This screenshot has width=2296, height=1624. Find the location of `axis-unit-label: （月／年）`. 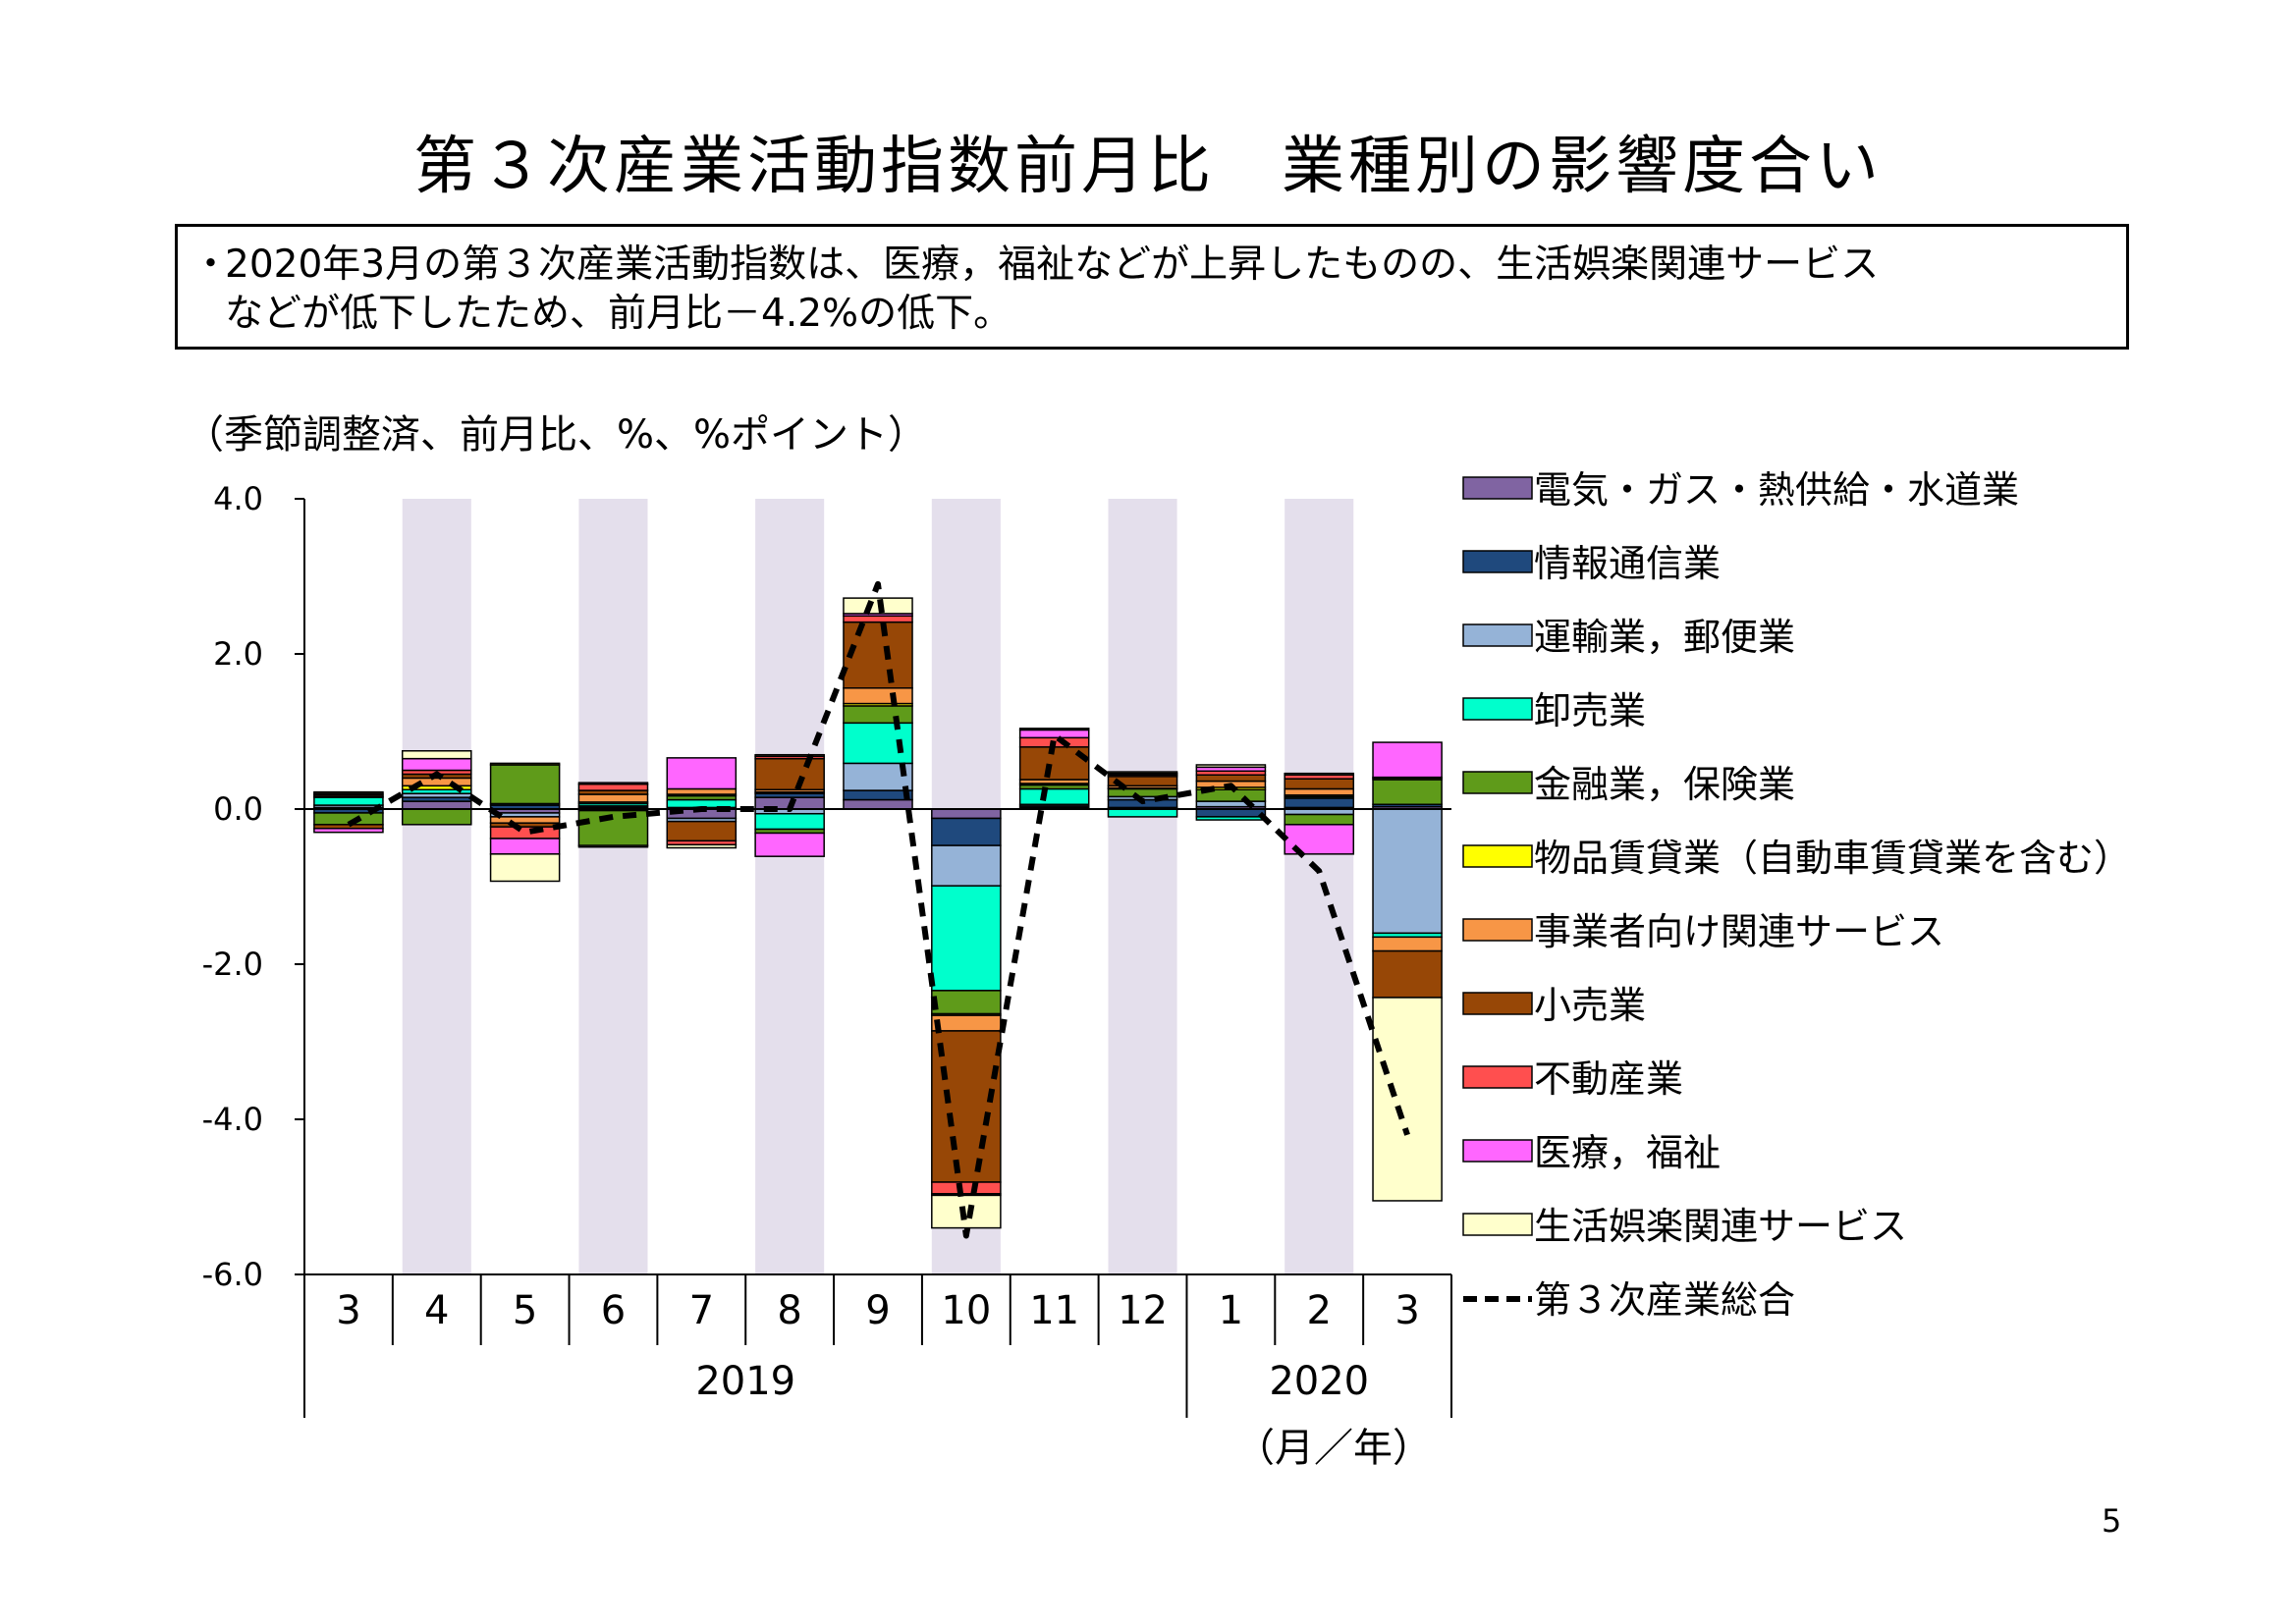

axis-unit-label: （月／年） is located at coordinates (1333, 1448).